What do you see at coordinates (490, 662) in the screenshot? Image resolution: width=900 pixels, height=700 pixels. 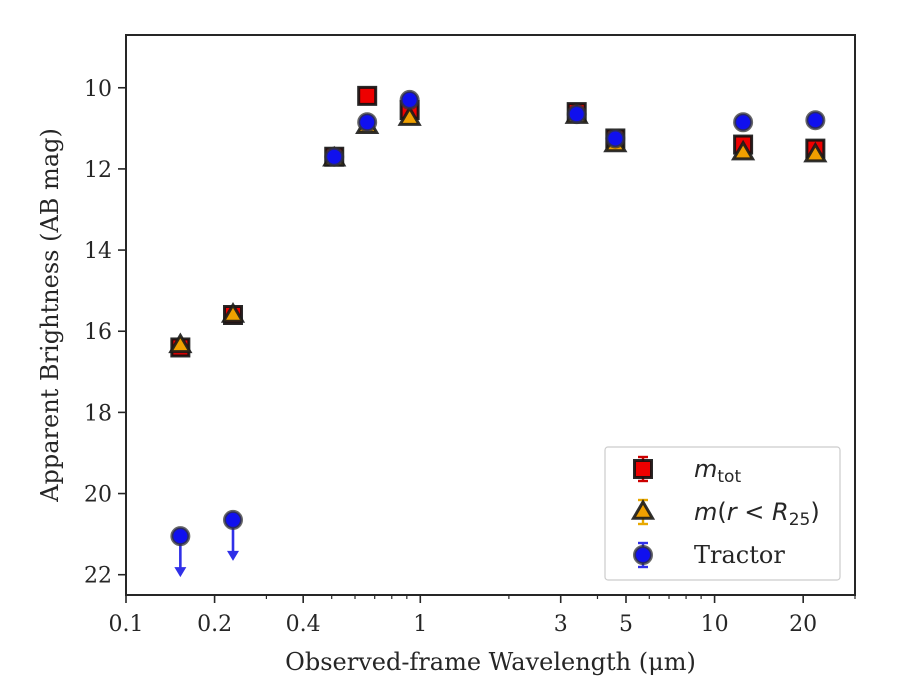 I see `x-axis-title: Observed-frame Wavelength (μm)` at bounding box center [490, 662].